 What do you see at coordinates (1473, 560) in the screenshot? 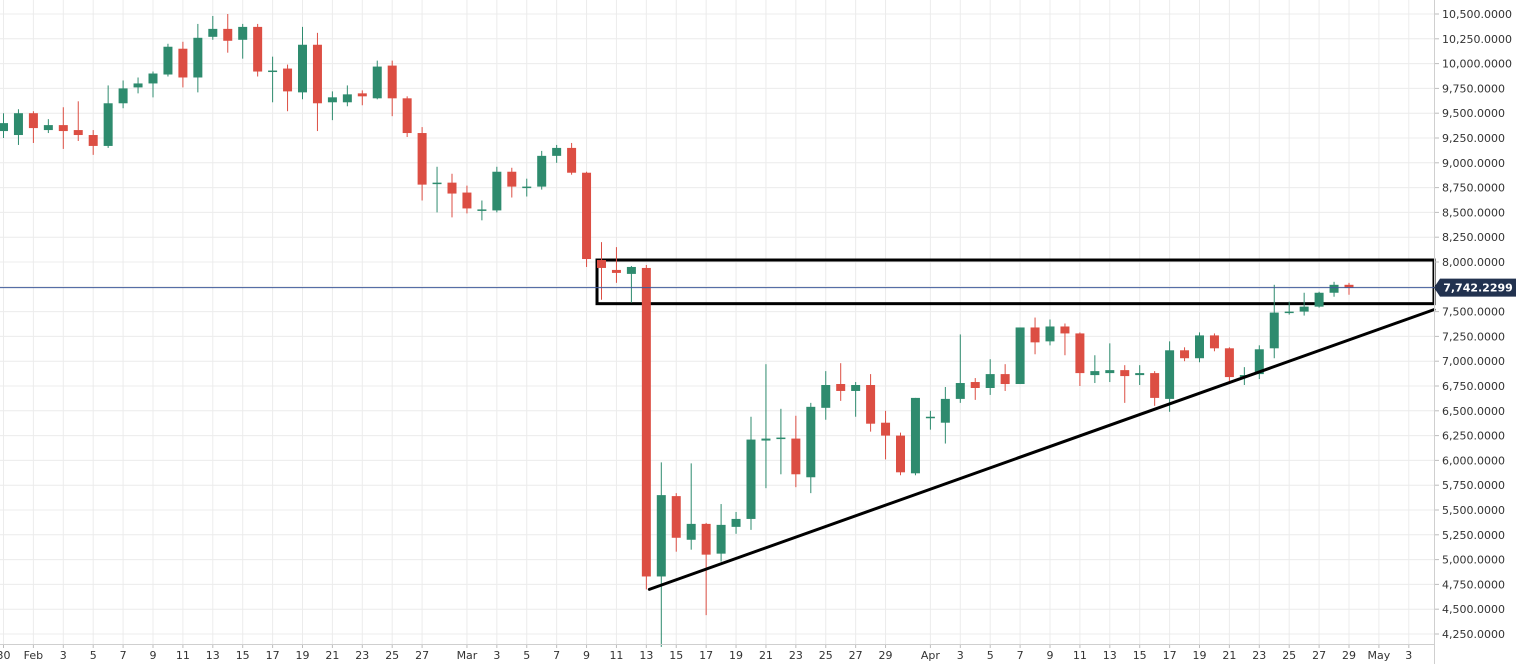
I see `y-tick-label: 5,000.0000` at bounding box center [1473, 560].